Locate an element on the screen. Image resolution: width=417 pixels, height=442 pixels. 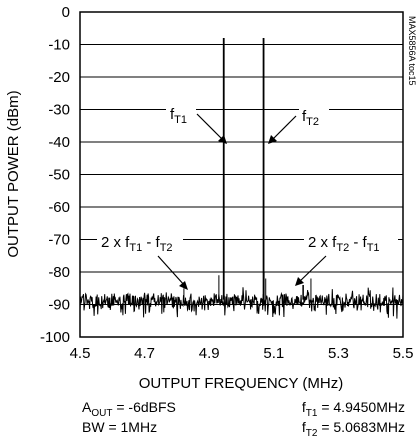
x-tick-label: 5.3 is located at coordinates (338, 353).